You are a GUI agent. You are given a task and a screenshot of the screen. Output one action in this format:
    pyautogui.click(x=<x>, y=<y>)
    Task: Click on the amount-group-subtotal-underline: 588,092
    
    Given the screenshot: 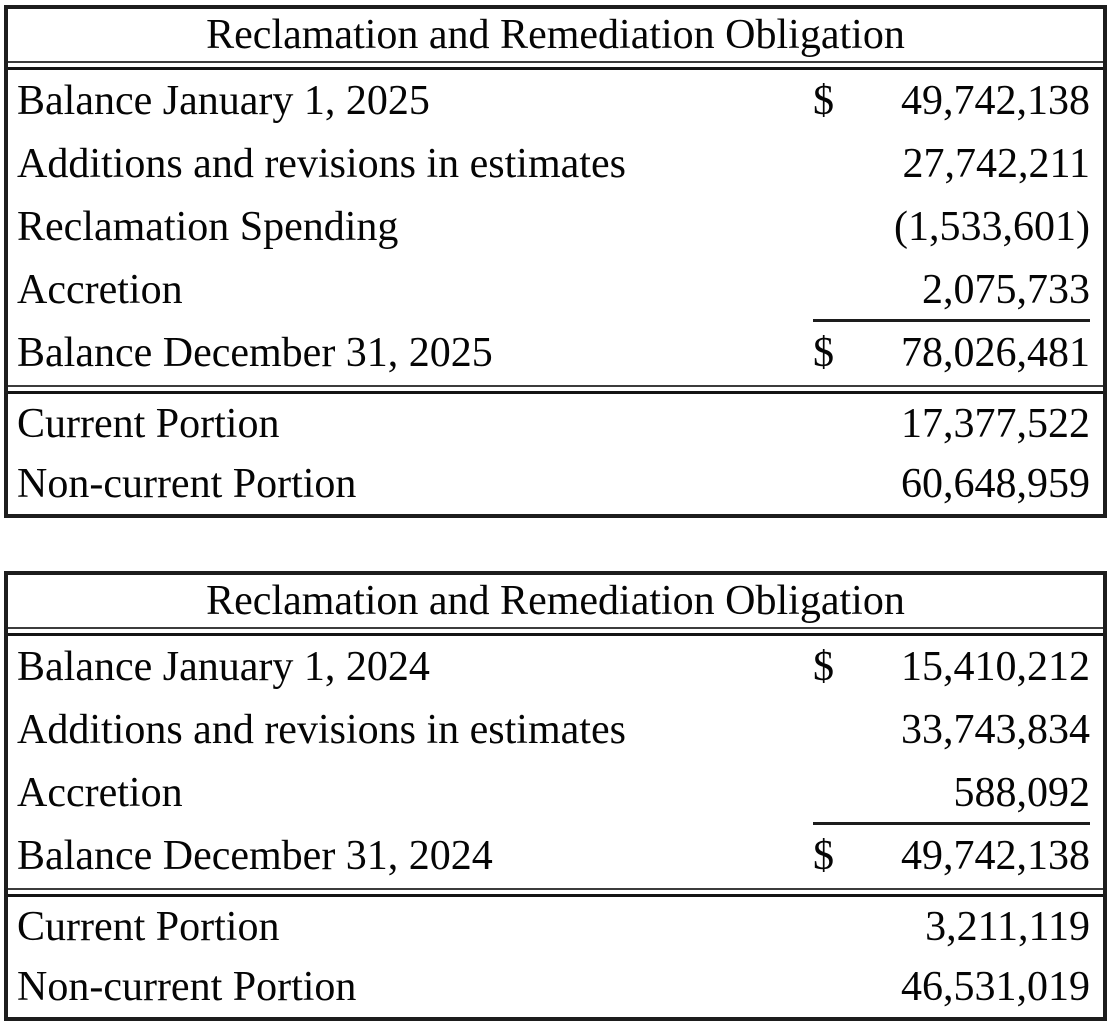 What is the action you would take?
    pyautogui.click(x=951, y=793)
    